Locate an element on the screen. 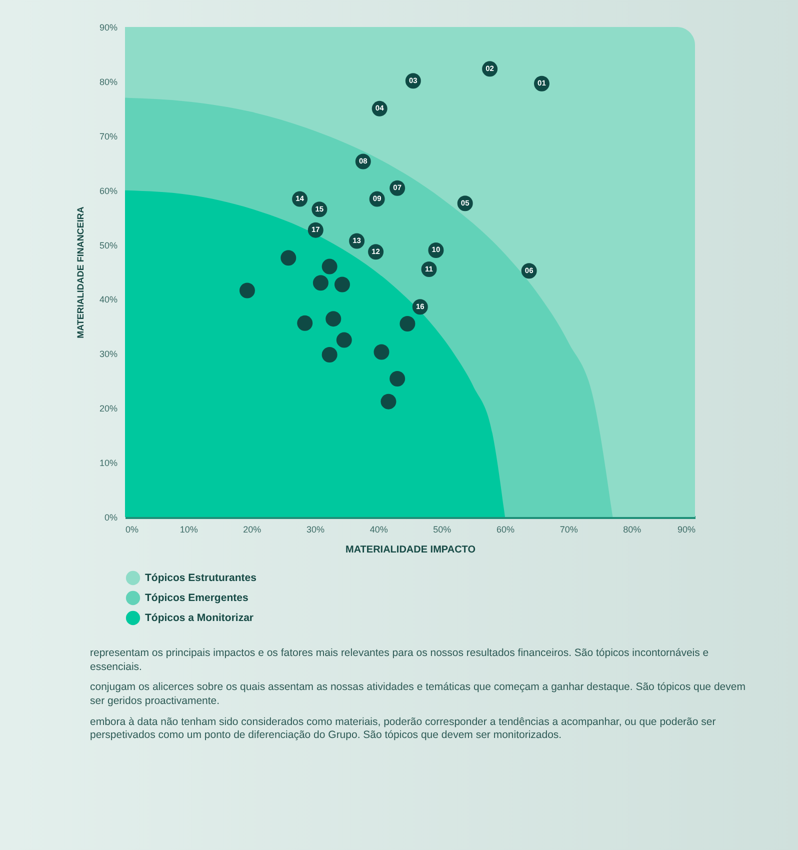 Image resolution: width=798 pixels, height=850 pixels. y-tick-label: 20% is located at coordinates (108, 409).